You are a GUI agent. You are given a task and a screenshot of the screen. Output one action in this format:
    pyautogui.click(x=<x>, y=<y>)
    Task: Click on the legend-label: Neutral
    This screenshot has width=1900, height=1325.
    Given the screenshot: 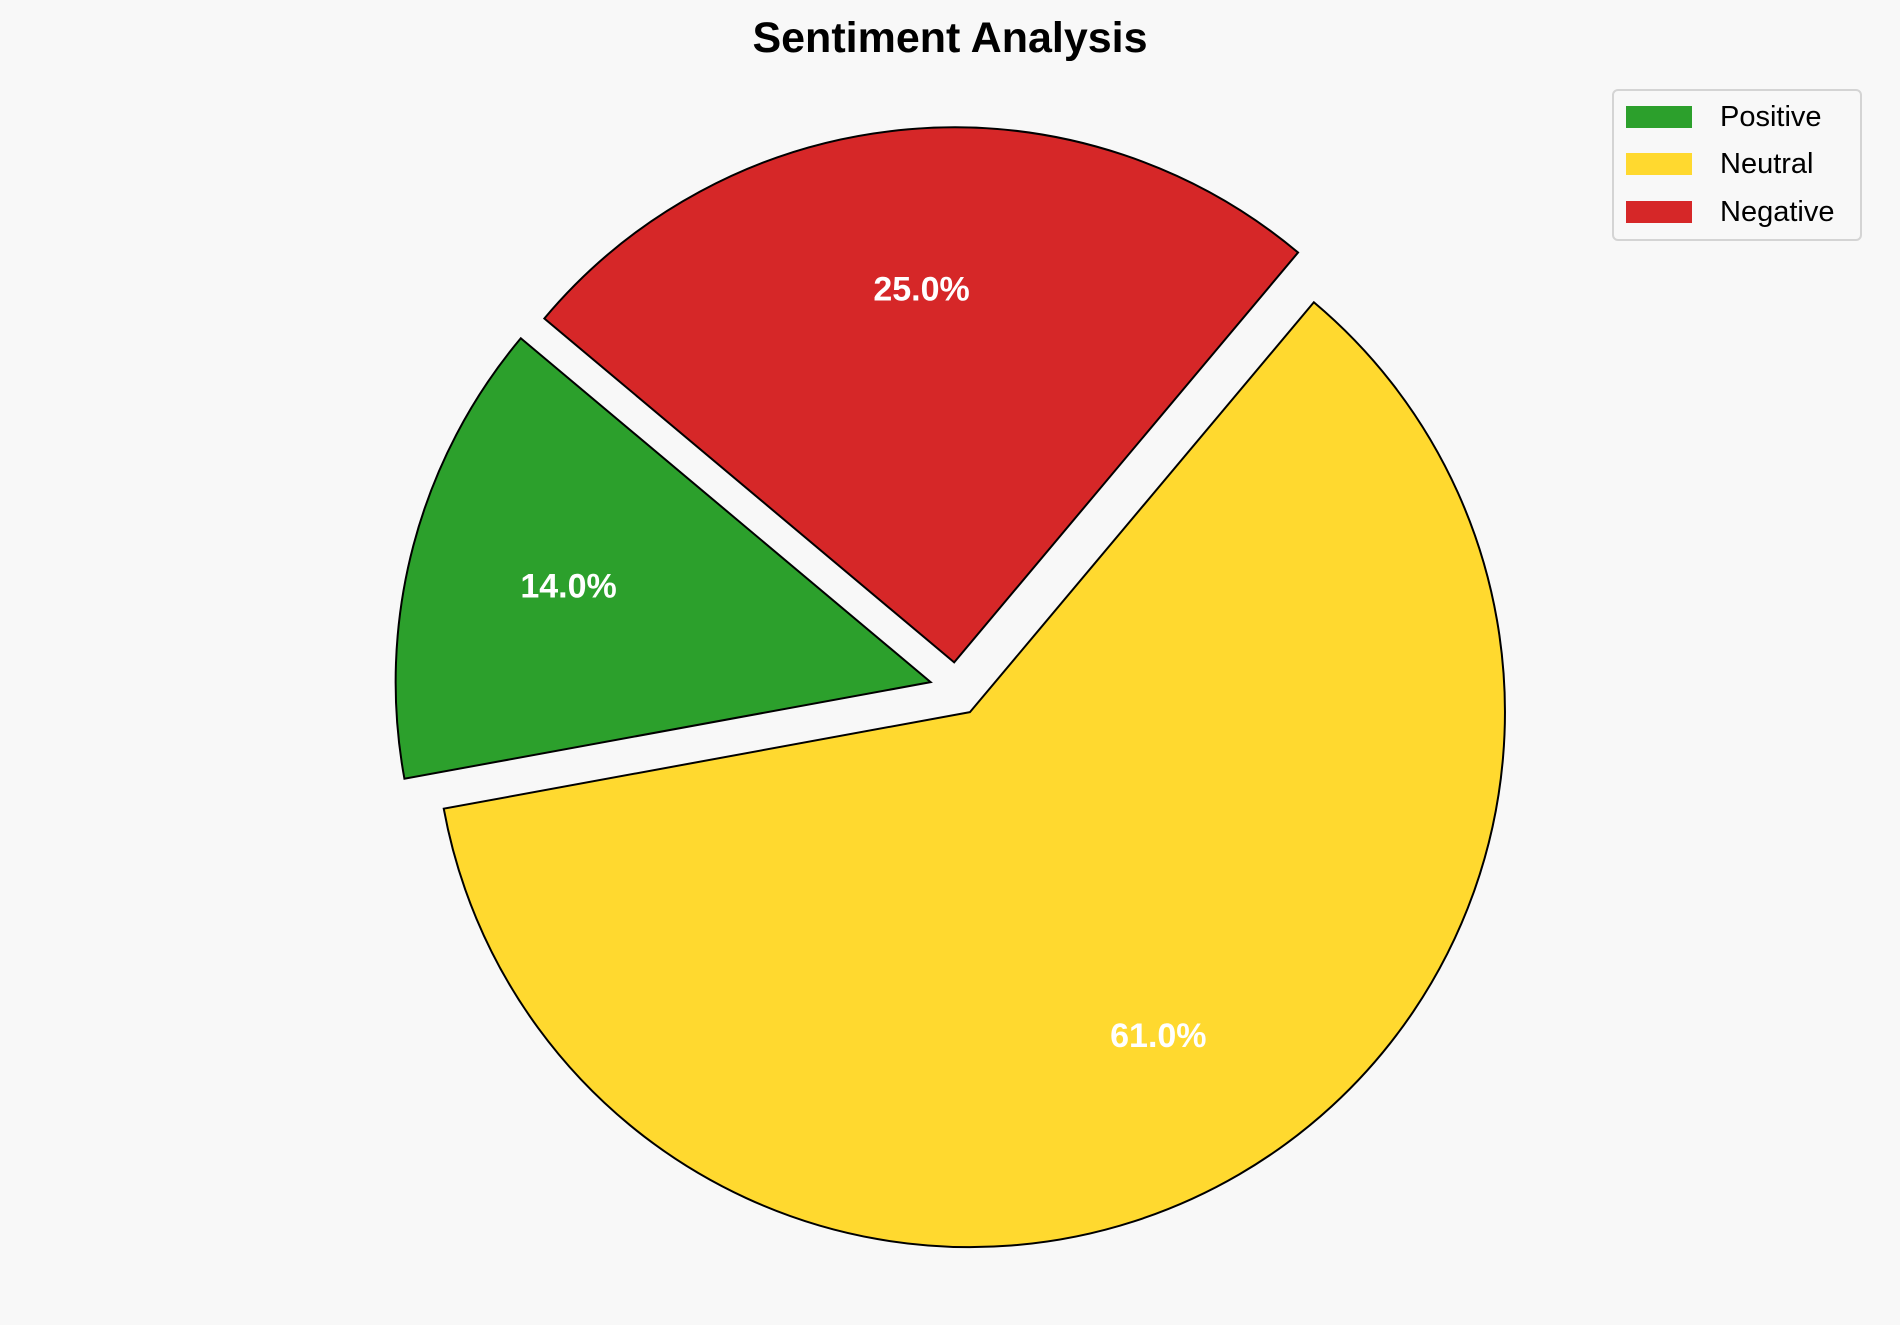 What is the action you would take?
    pyautogui.click(x=1767, y=163)
    